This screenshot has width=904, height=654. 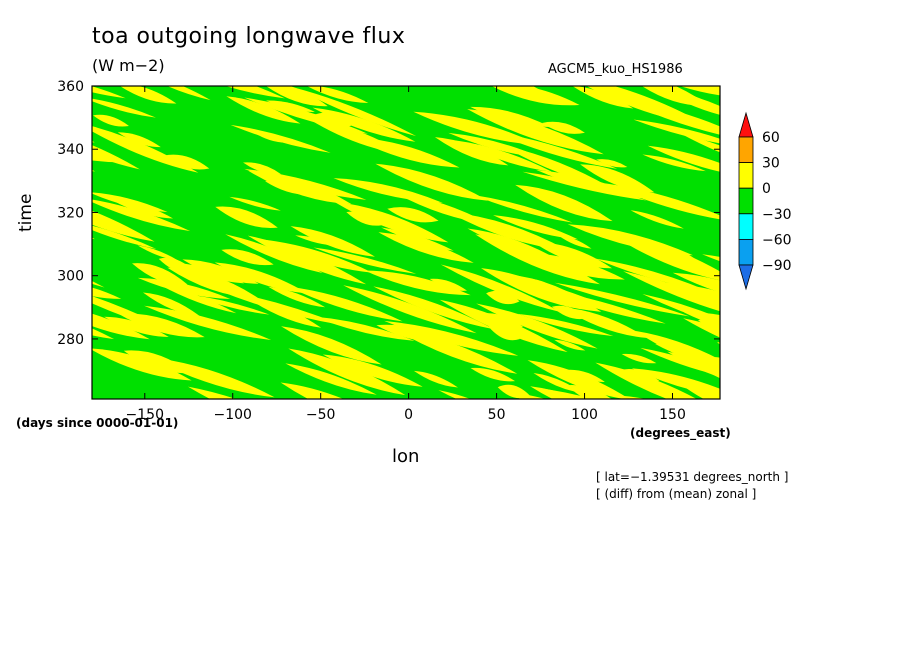 I want to click on y-tick-label: 340, so click(x=70, y=150).